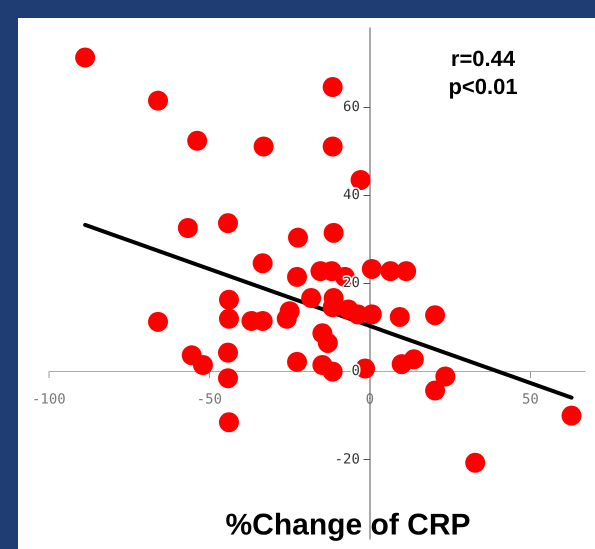 The image size is (595, 549). What do you see at coordinates (351, 195) in the screenshot?
I see `y-tick-label: 40` at bounding box center [351, 195].